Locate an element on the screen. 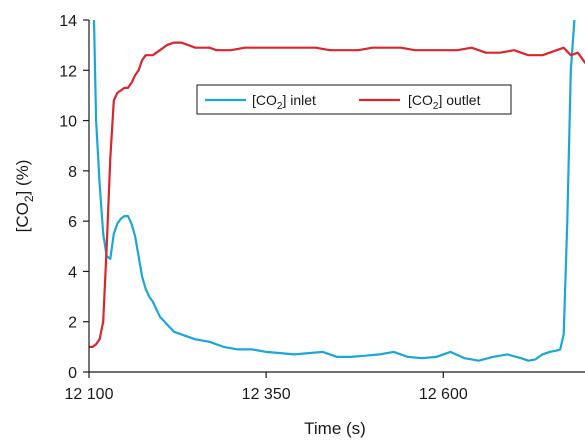 The width and height of the screenshot is (585, 446). legend-label-inlet: [CO2] inlet is located at coordinates (284, 102).